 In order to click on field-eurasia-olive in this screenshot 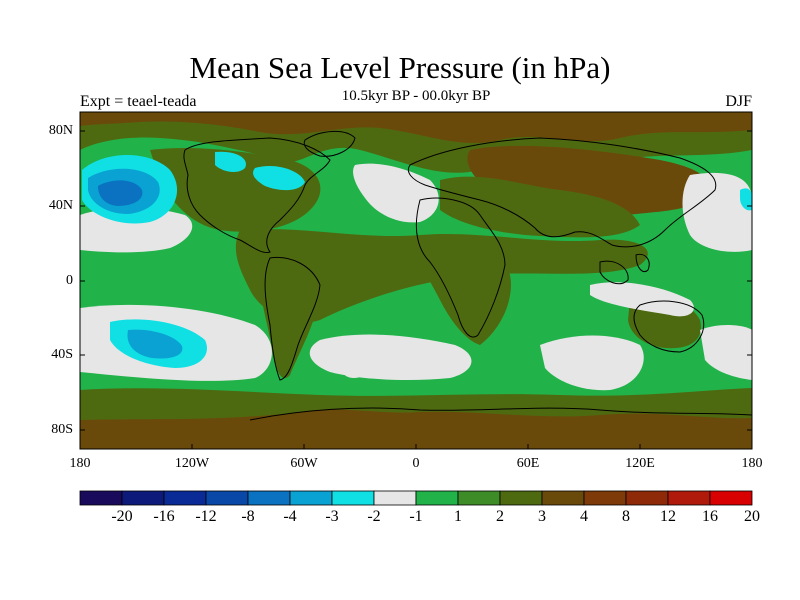, I will do `click(540, 207)`.